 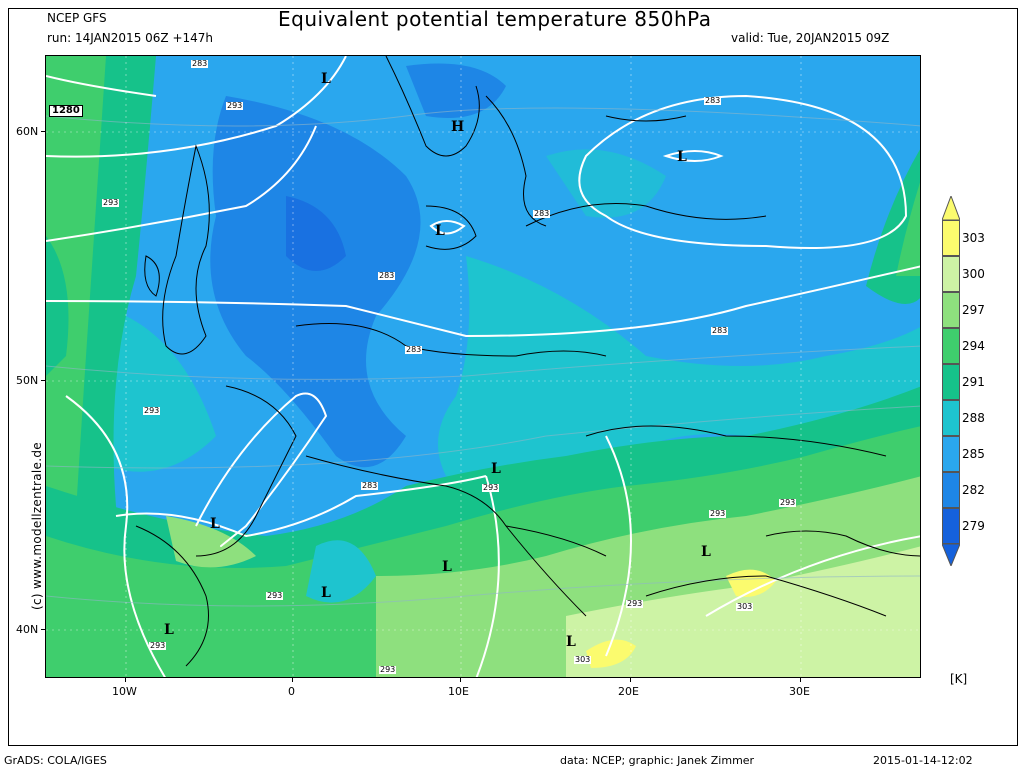 What do you see at coordinates (291, 691) in the screenshot?
I see `lon-label-0: 0` at bounding box center [291, 691].